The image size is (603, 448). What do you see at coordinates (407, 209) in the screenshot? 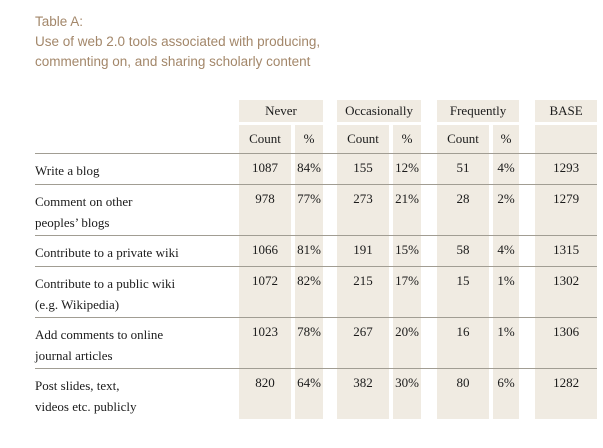
I see `cell-occasionally-percent: 21%` at bounding box center [407, 209].